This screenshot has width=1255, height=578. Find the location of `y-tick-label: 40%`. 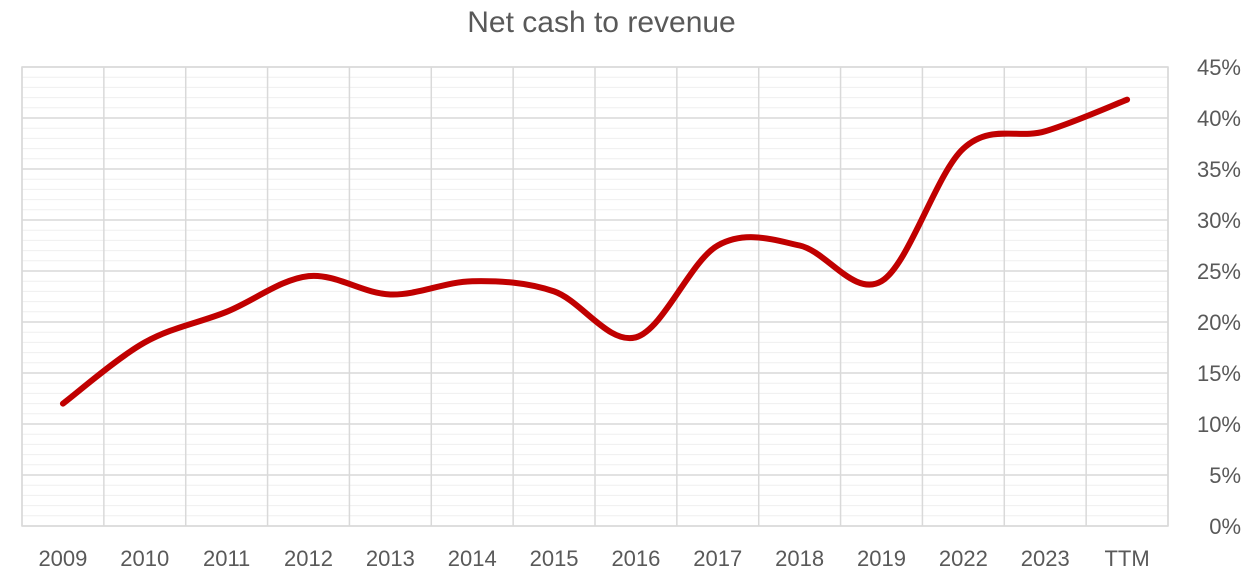

y-tick-label: 40% is located at coordinates (1219, 118).